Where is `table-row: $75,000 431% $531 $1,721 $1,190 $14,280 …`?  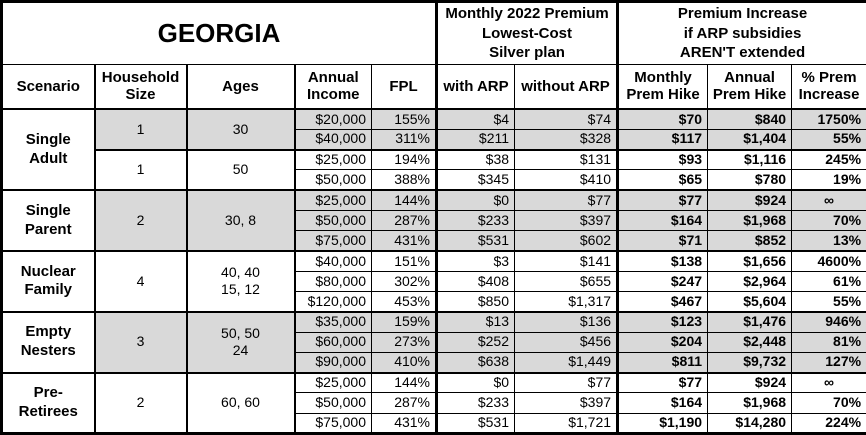 table-row: $75,000 431% $531 $1,721 $1,190 $14,280 … is located at coordinates (434, 423).